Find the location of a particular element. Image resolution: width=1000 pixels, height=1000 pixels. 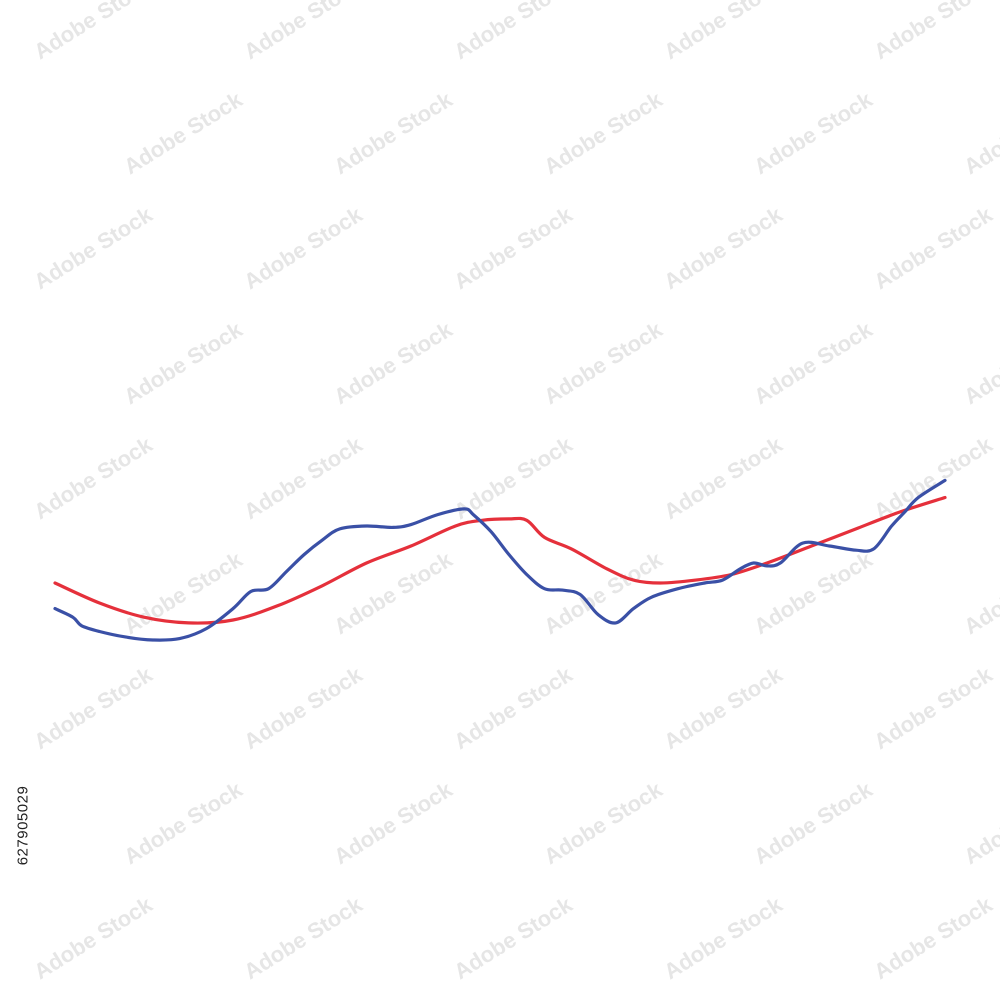

stock-id-text: 627905029 is located at coordinates (23, 825).